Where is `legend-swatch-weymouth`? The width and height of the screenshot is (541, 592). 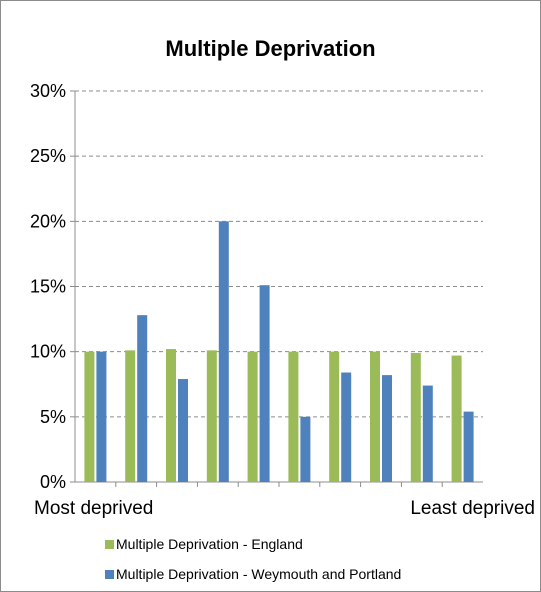 legend-swatch-weymouth is located at coordinates (109, 574).